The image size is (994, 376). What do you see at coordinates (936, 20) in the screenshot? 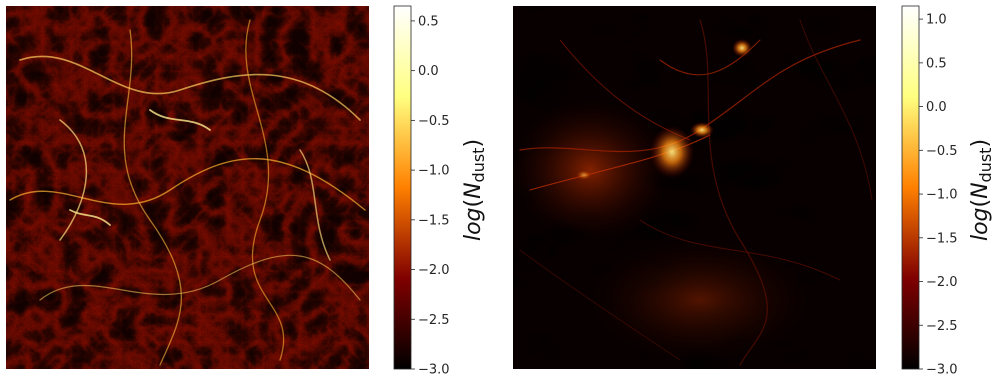
I see `colorbar-right-tick-label: 1.0` at bounding box center [936, 20].